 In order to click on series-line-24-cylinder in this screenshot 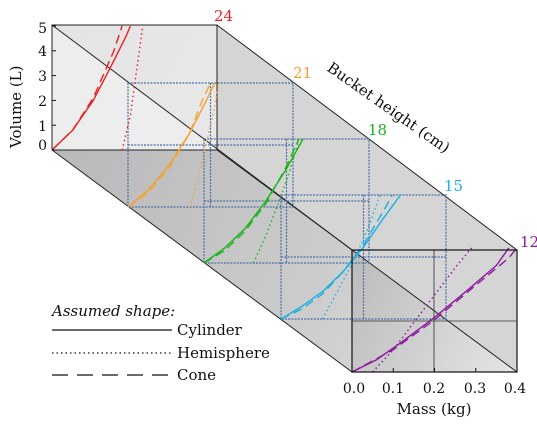, I will do `click(91, 88)`.